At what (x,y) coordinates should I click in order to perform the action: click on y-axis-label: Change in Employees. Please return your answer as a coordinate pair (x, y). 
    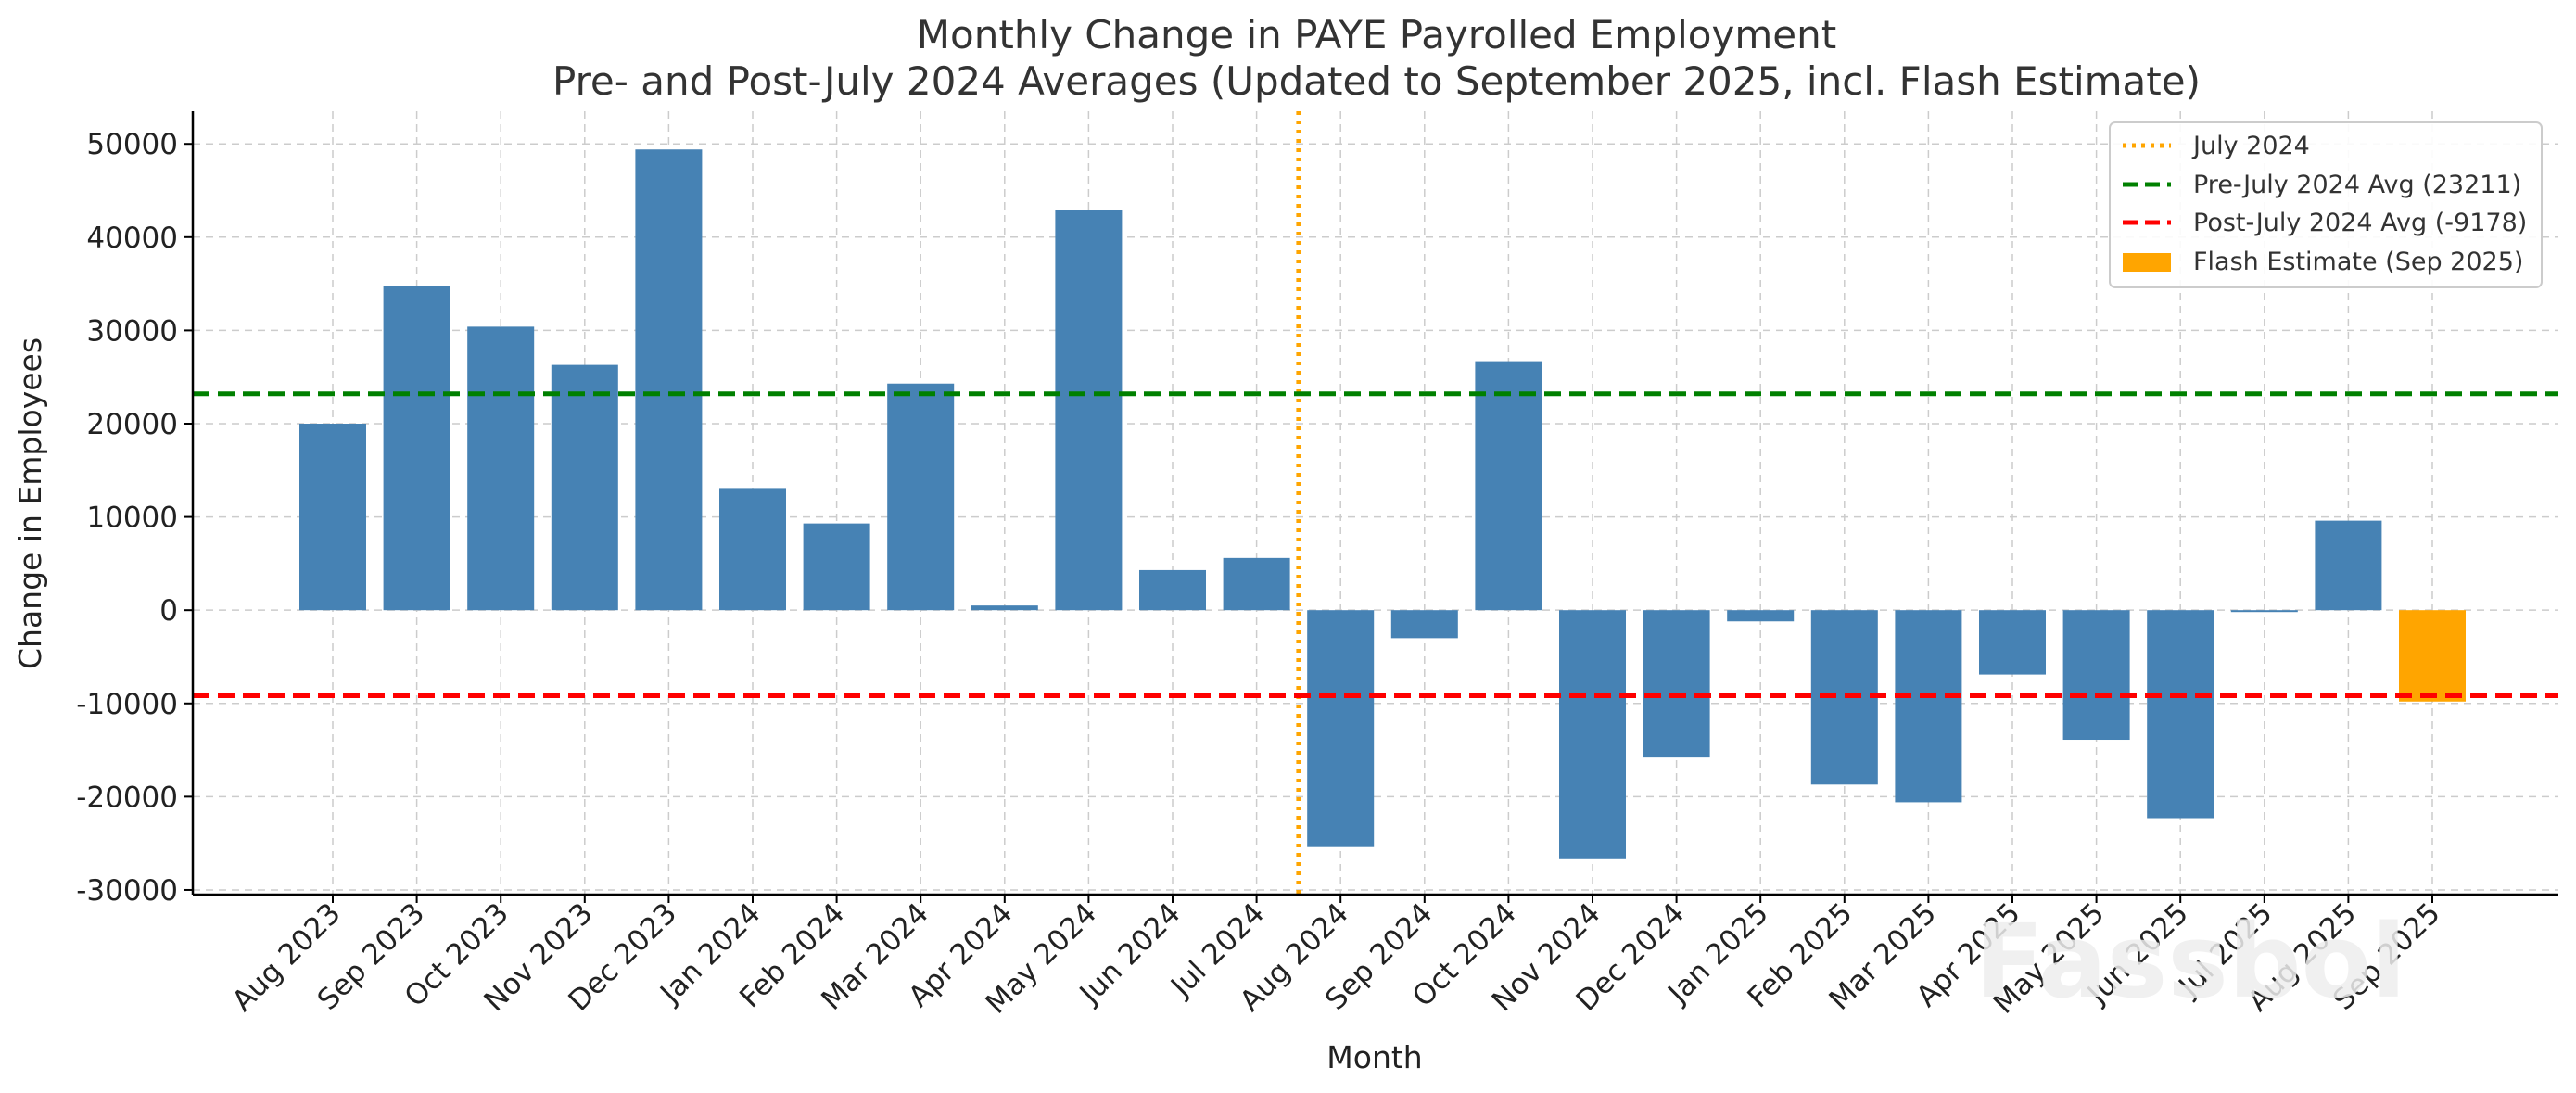
    Looking at the image, I should click on (30, 503).